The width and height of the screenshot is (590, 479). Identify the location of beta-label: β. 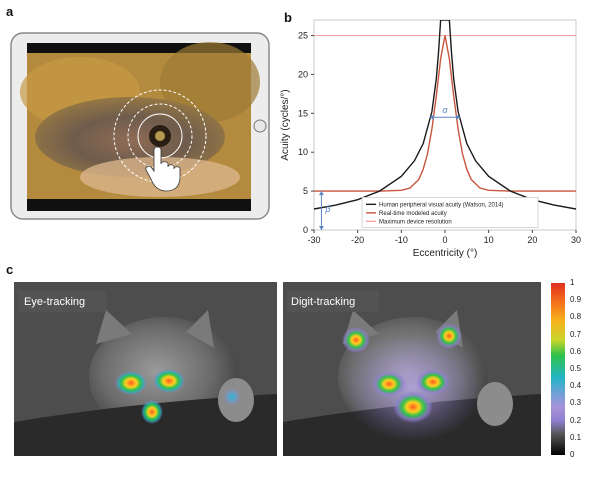
(327, 209).